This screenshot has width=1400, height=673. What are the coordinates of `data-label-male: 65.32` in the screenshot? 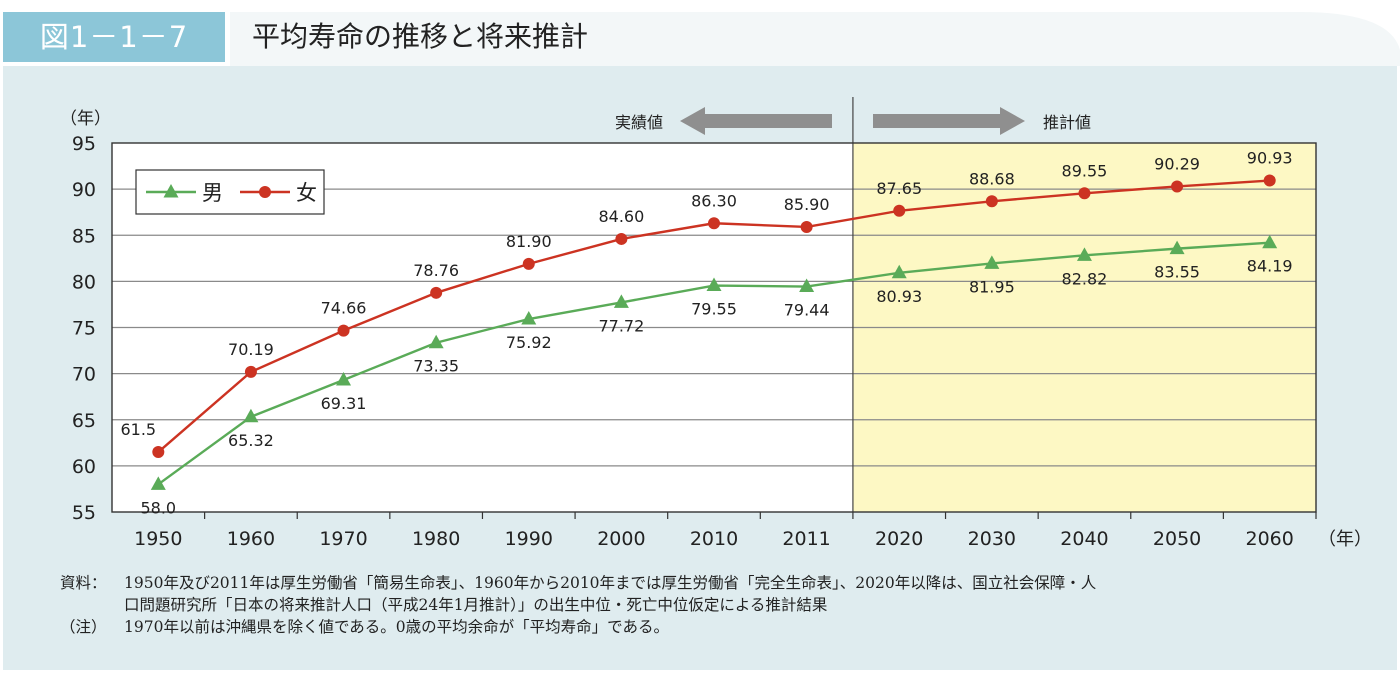 It's located at (251, 440).